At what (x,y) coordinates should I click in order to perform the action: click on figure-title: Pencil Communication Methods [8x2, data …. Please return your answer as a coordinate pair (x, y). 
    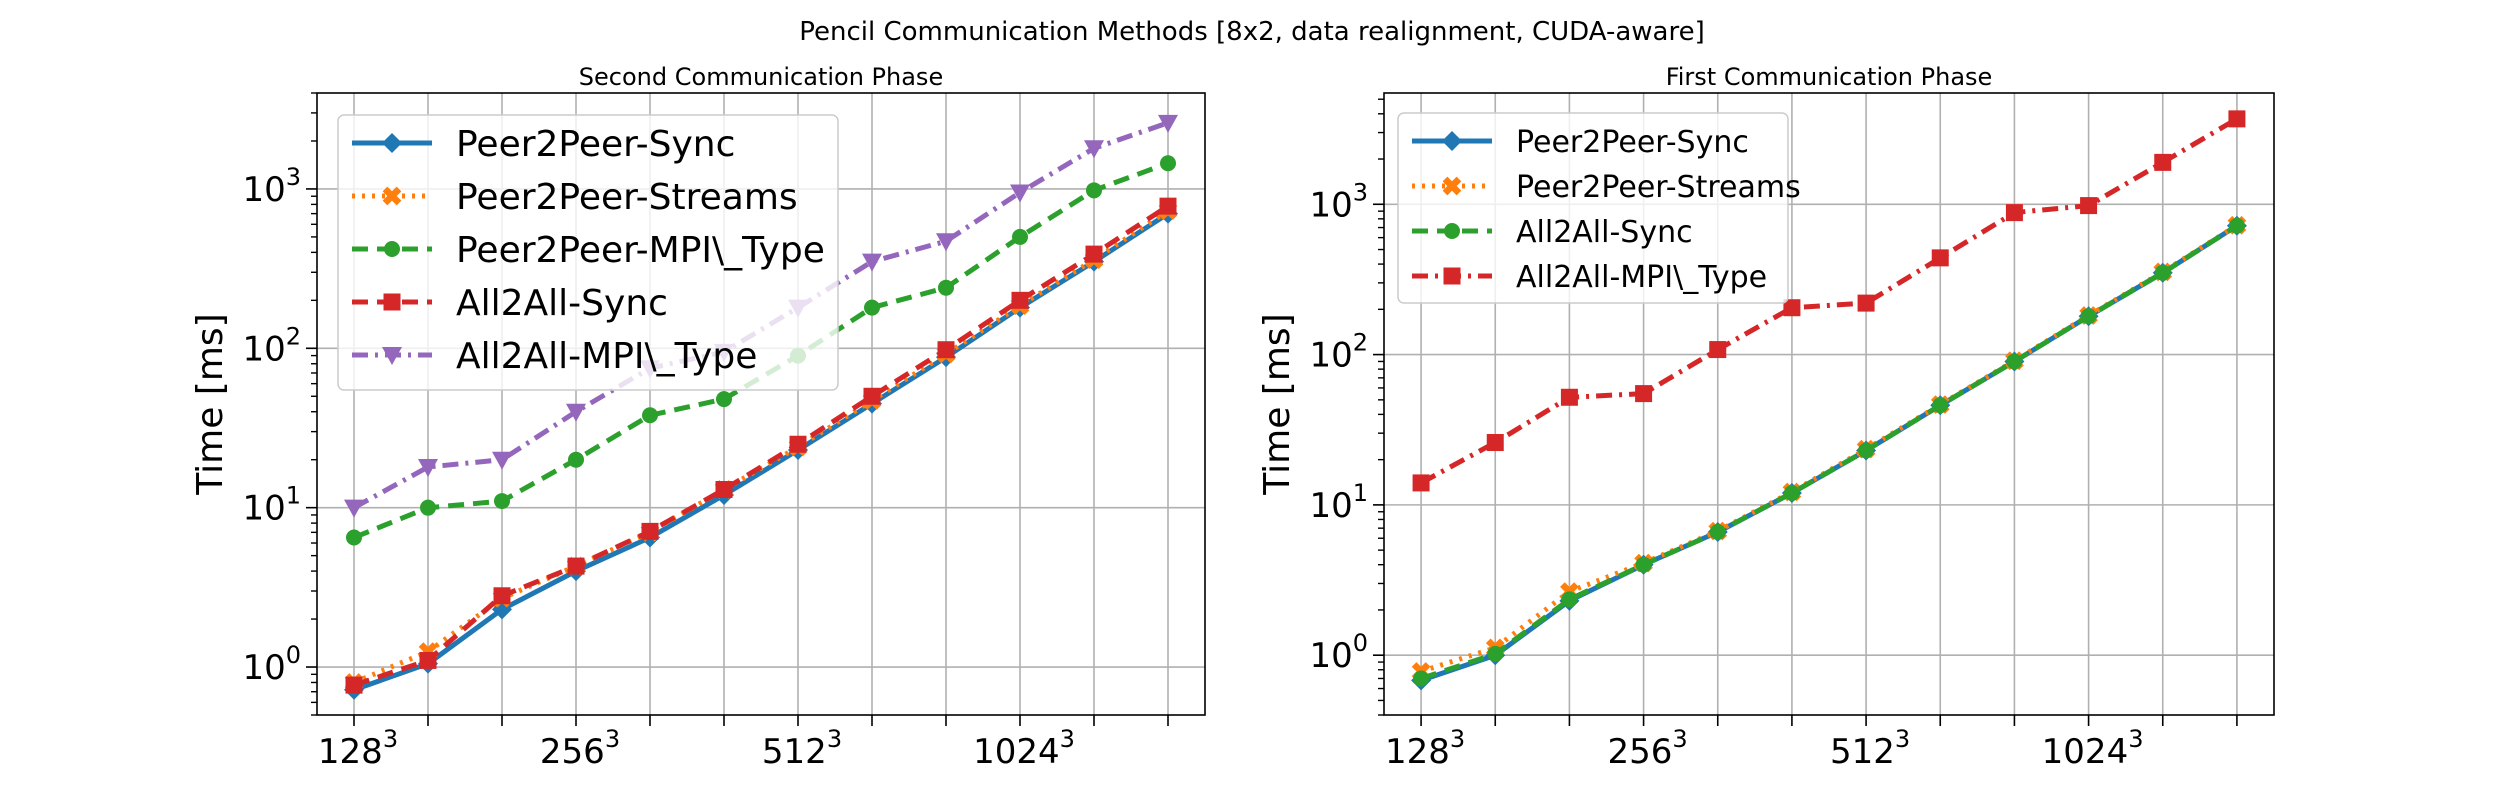
    Looking at the image, I should click on (1251, 32).